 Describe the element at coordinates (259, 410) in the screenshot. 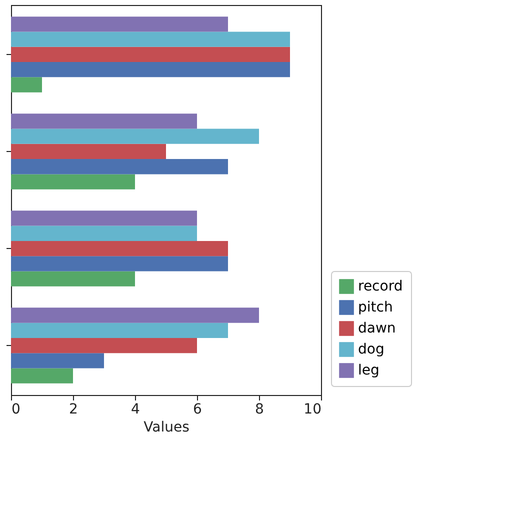

I see `x-tick-label: 8` at that location.